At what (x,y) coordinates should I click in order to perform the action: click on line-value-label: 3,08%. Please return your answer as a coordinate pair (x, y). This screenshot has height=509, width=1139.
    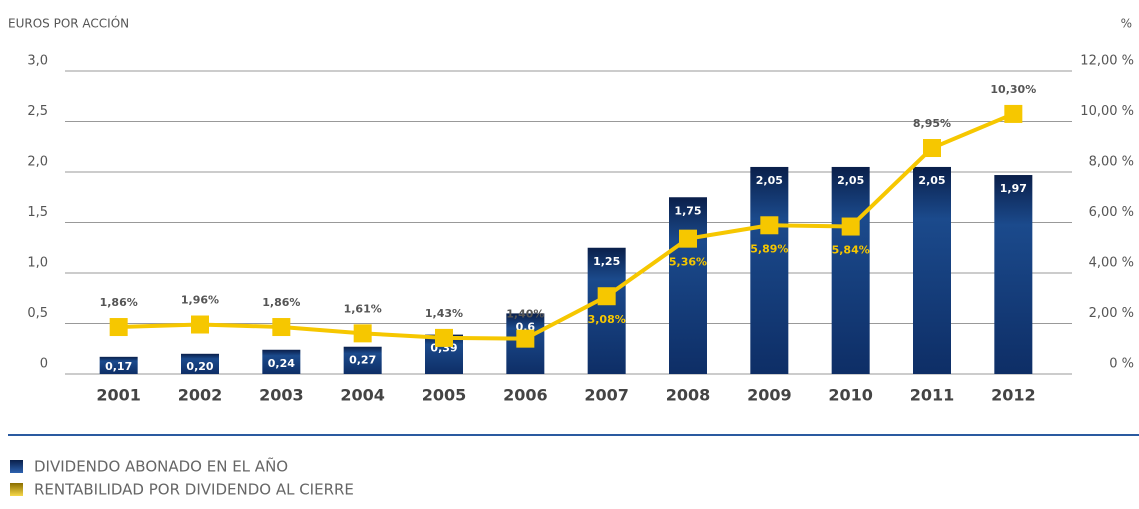
    Looking at the image, I should click on (607, 319).